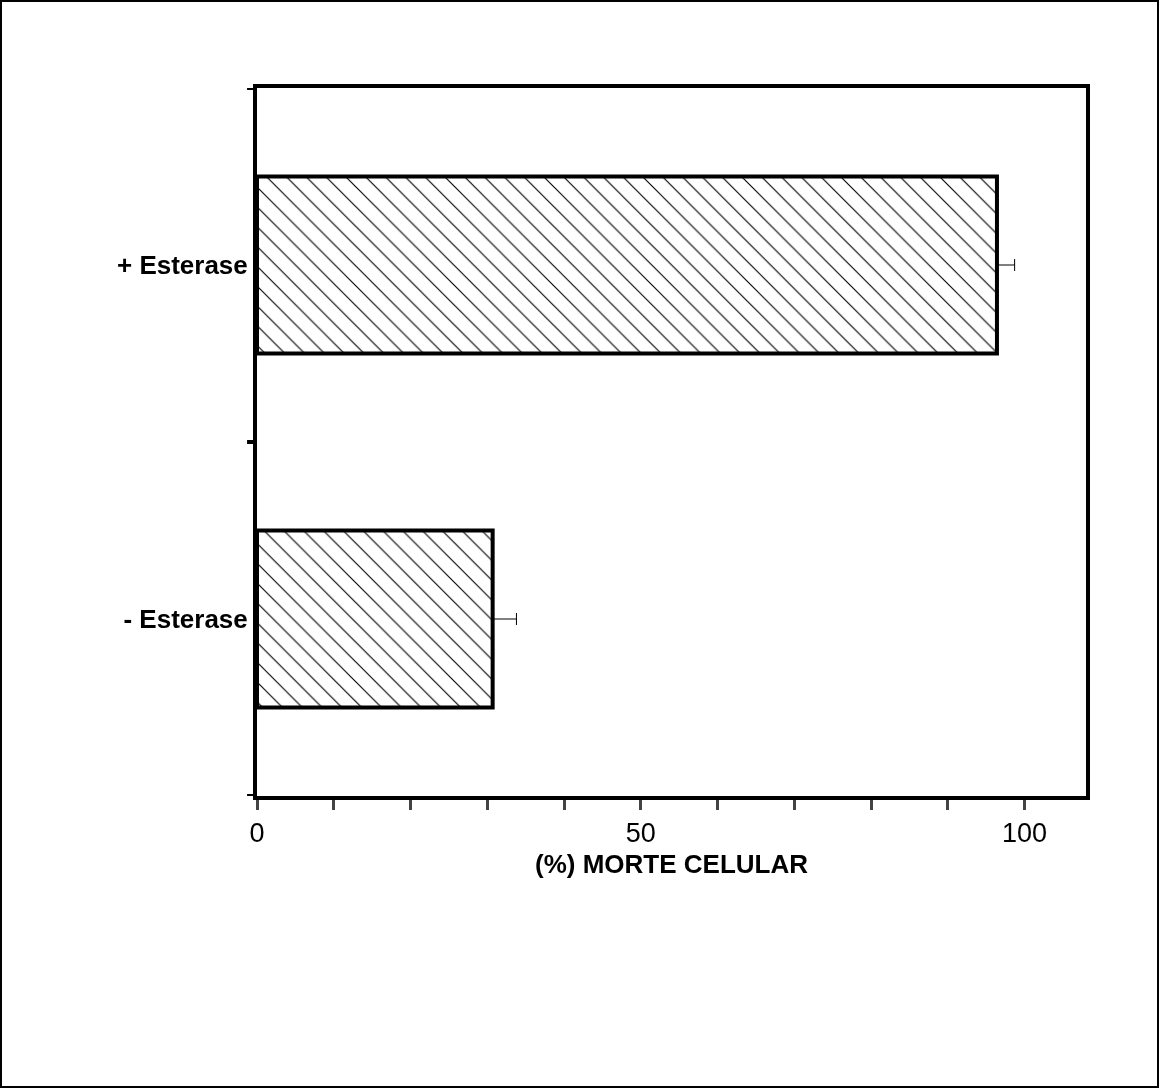 The image size is (1159, 1088). What do you see at coordinates (640, 833) in the screenshot?
I see `x-tick-label: 50` at bounding box center [640, 833].